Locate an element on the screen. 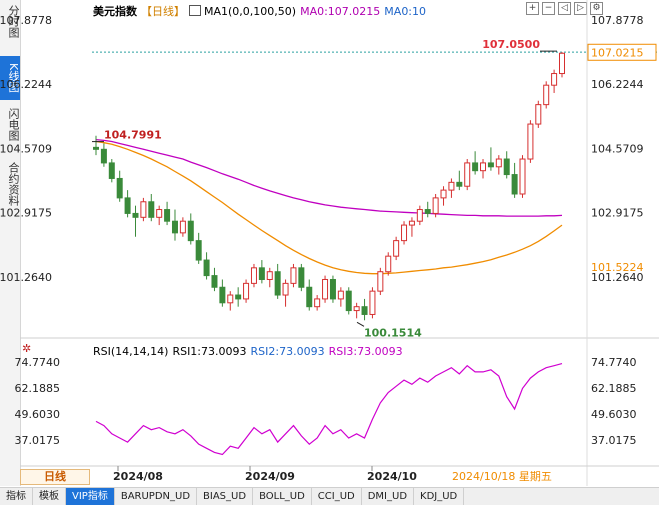 The height and width of the screenshot is (505, 659). rsi-settings-icon: ✲ is located at coordinates (26, 348).